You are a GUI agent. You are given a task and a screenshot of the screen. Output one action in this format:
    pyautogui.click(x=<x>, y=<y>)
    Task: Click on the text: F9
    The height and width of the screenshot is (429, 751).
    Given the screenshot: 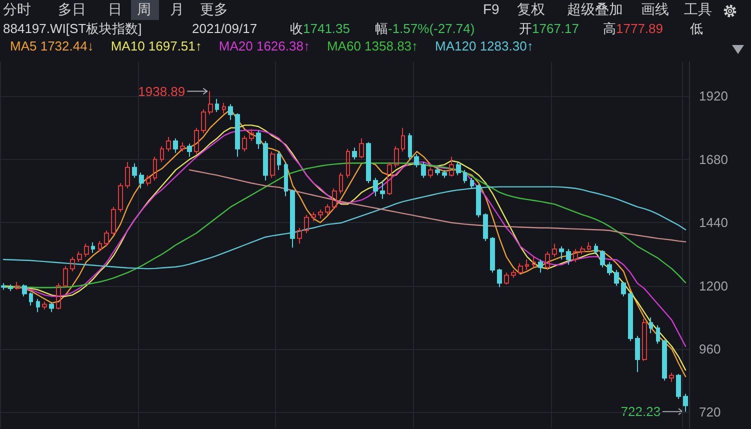 What is the action you would take?
    pyautogui.click(x=491, y=9)
    